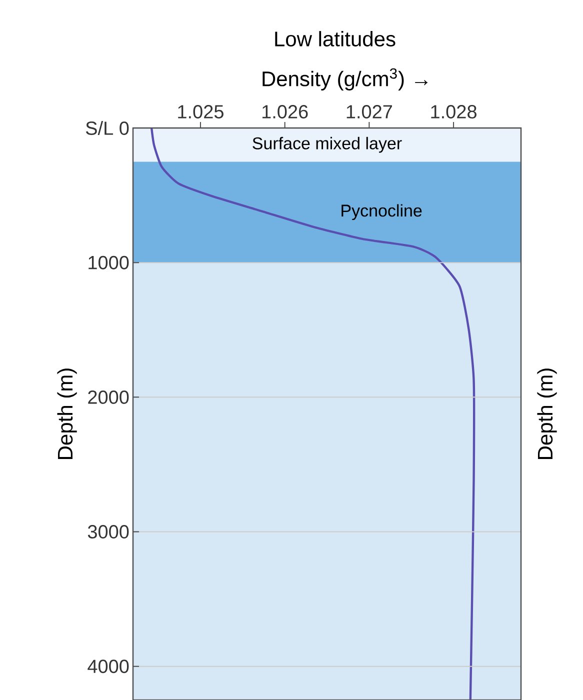 This screenshot has height=700, width=583. What do you see at coordinates (108, 263) in the screenshot?
I see `y-tick-label: 1000` at bounding box center [108, 263].